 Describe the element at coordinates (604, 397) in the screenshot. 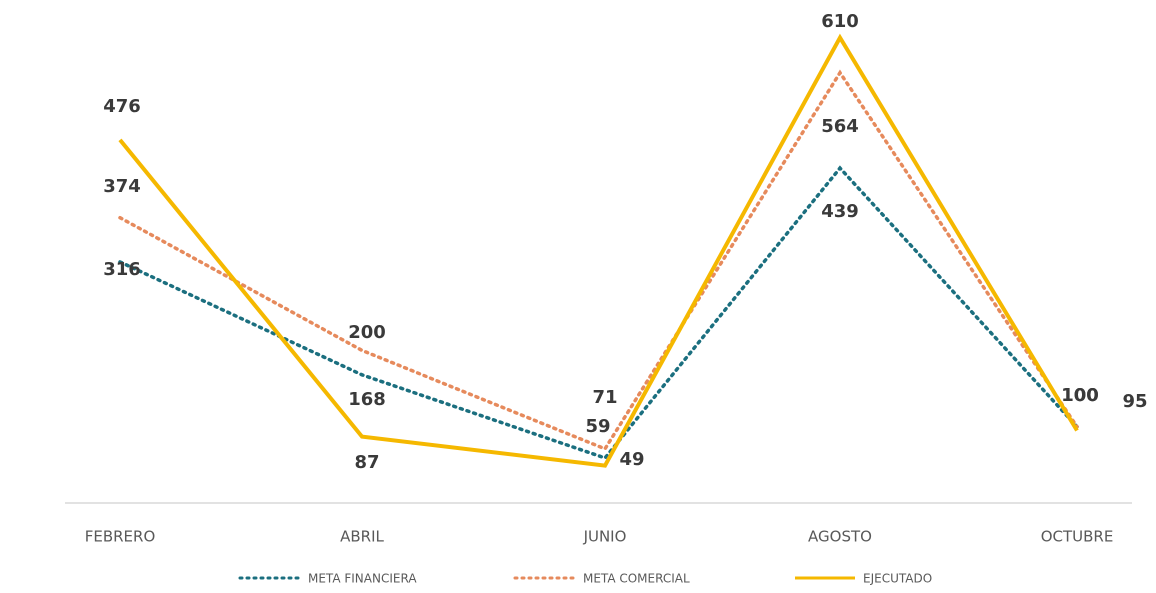

I see `data-label: 71` at that location.